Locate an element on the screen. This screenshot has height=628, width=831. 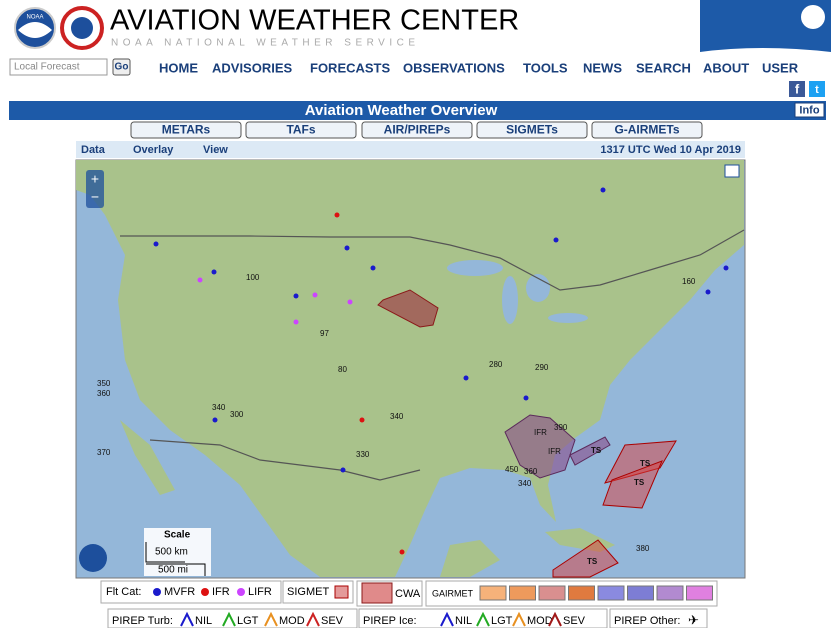
facebook-letter: f is located at coordinates (797, 88).